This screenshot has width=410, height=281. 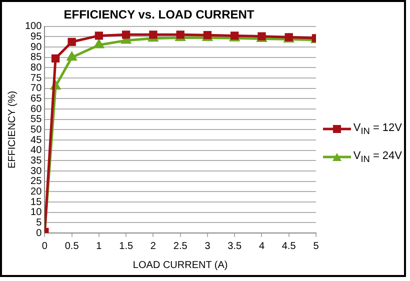 I want to click on x-tick-label: 4, so click(x=261, y=246).